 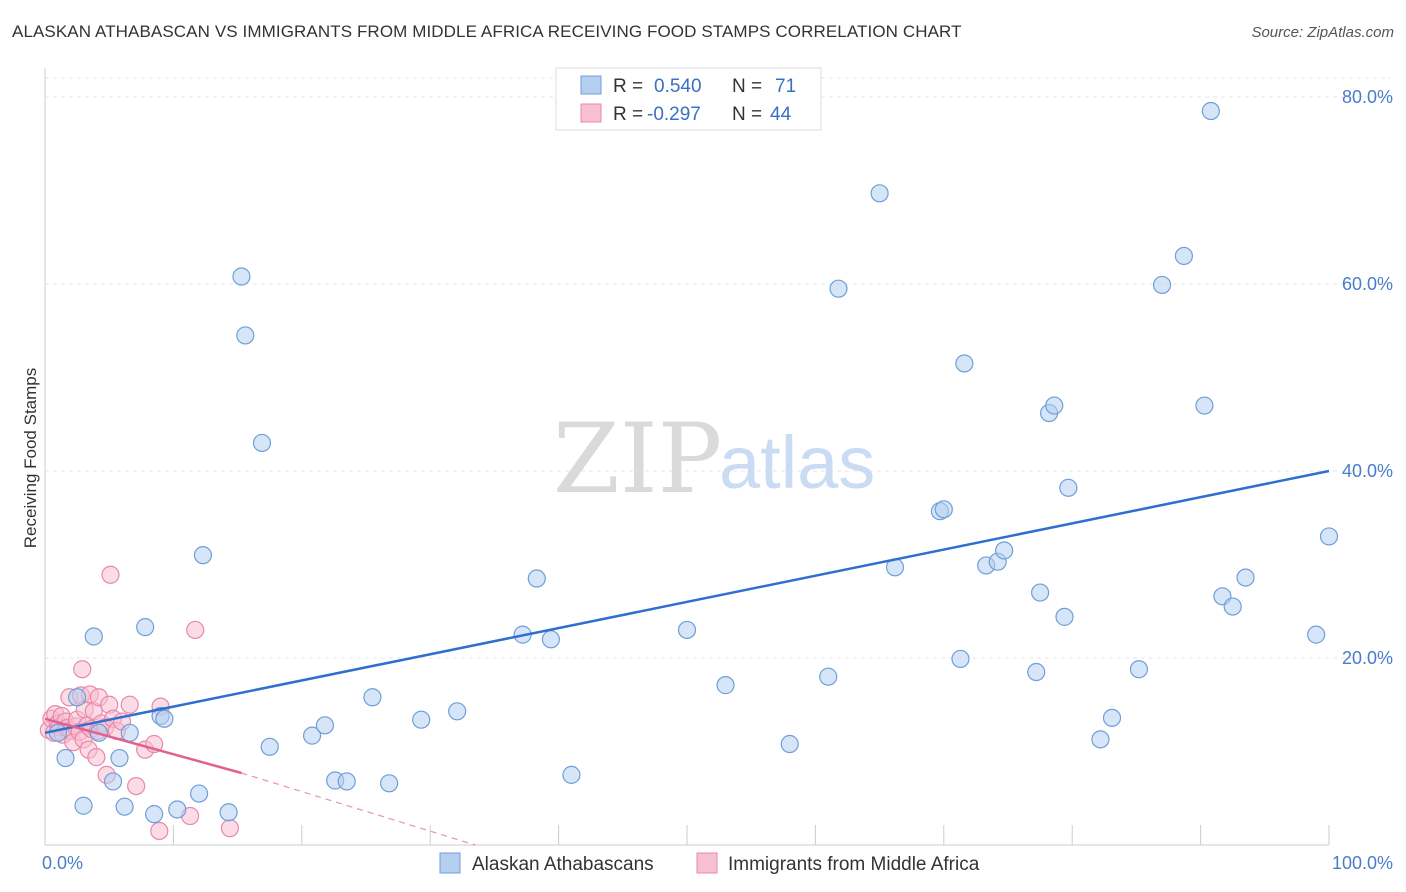 What do you see at coordinates (1362, 863) in the screenshot?
I see `x-tick-label-100: 100.0%` at bounding box center [1362, 863].